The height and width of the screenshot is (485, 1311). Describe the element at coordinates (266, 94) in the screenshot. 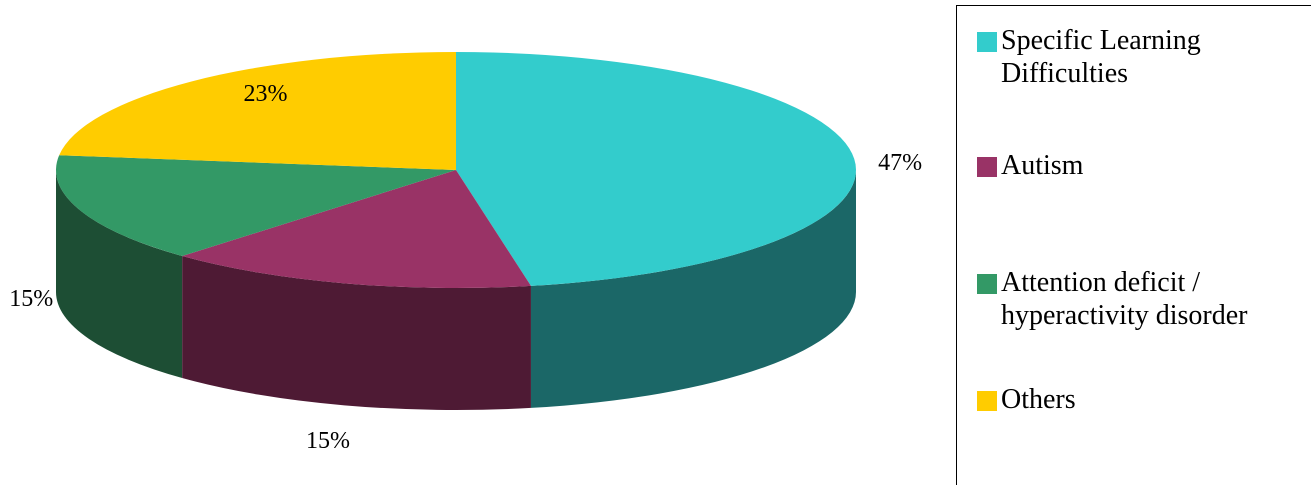

I see `data-label-3: 23%` at that location.